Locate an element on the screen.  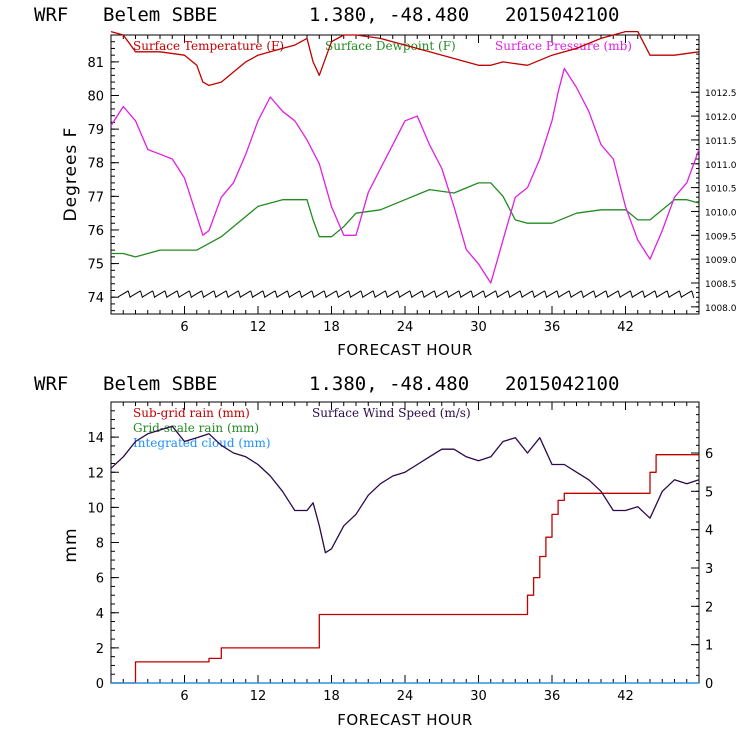
x-tick-label: 30 is located at coordinates (478, 327).